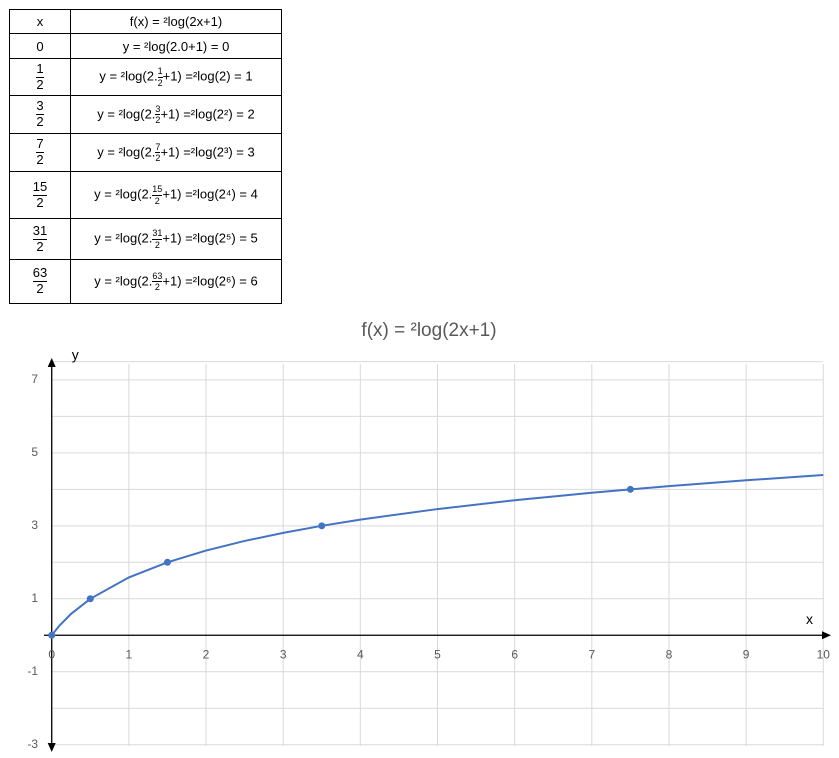 Image resolution: width=839 pixels, height=758 pixels. What do you see at coordinates (210, 194) in the screenshot?
I see `formula-text: +1) =²log(2⁴) = 4` at bounding box center [210, 194].